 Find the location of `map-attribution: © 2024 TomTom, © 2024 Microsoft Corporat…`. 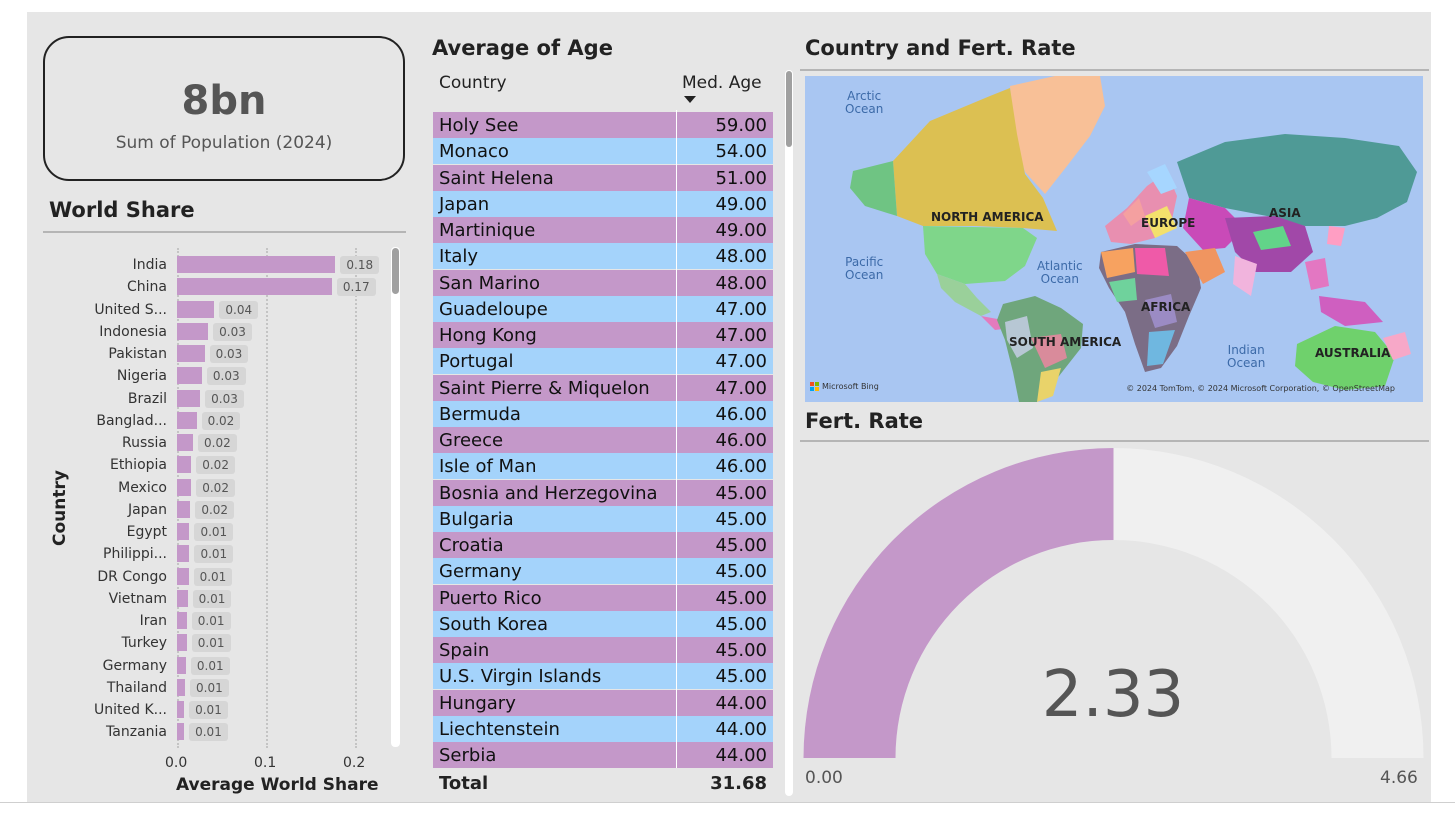

map-attribution: © 2024 TomTom, © 2024 Microsoft Corporat… is located at coordinates (1260, 388).